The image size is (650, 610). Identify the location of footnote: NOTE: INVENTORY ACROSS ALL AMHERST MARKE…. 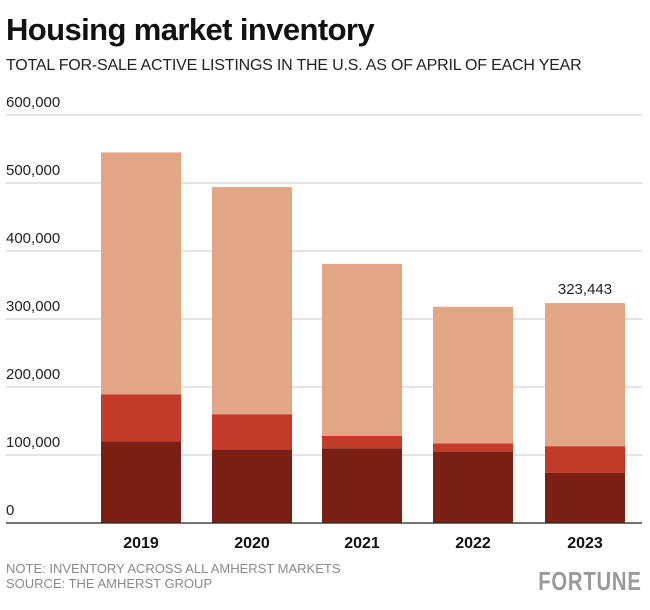
(173, 568).